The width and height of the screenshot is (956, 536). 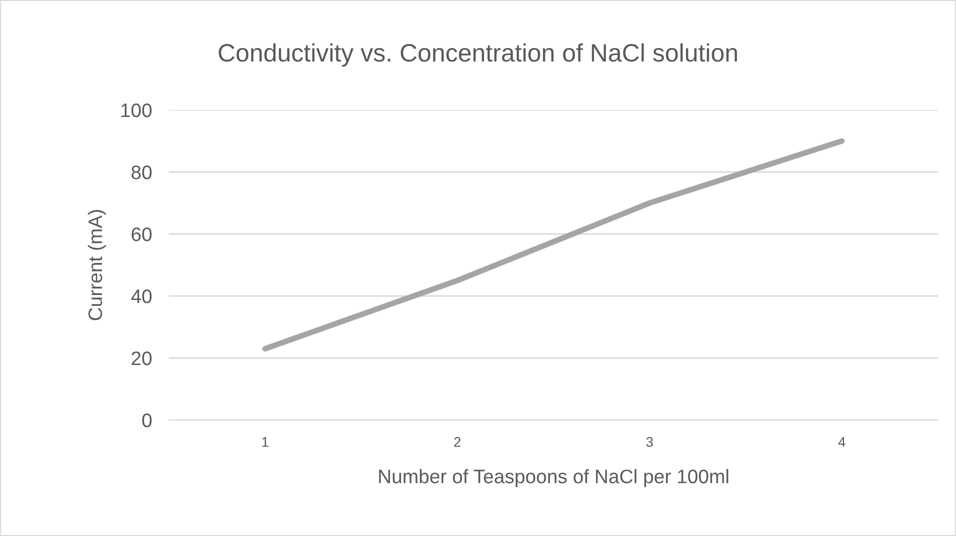 What do you see at coordinates (142, 358) in the screenshot?
I see `y-tick-label: 20` at bounding box center [142, 358].